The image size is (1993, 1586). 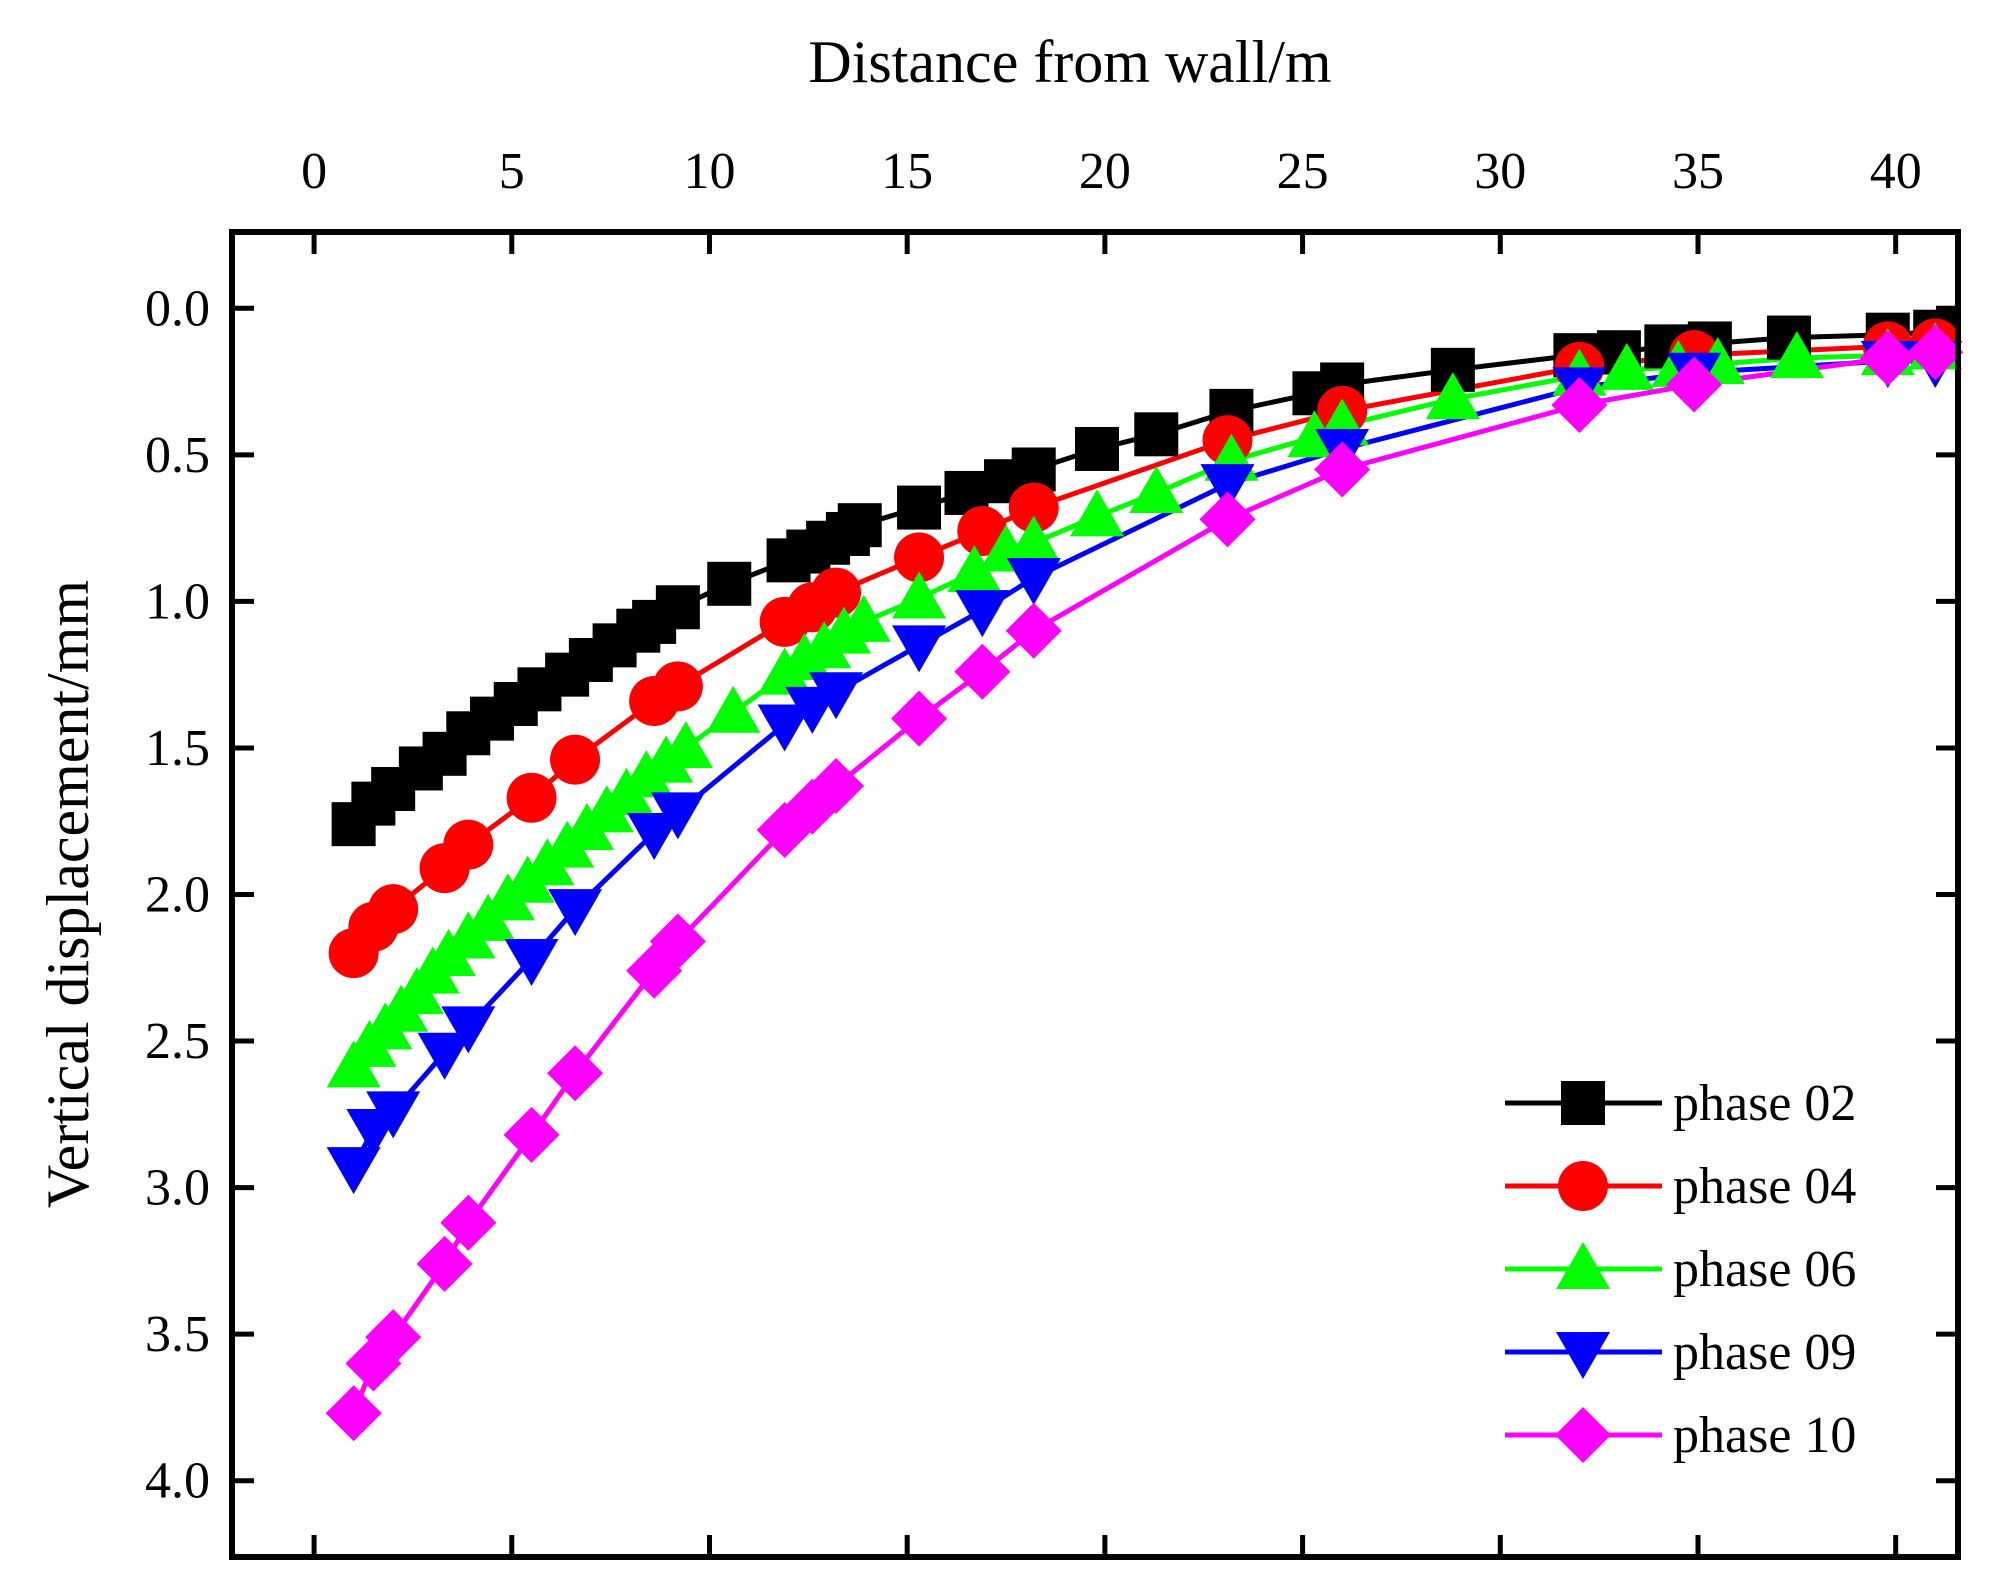 What do you see at coordinates (512, 171) in the screenshot?
I see `x-tick-label: 5` at bounding box center [512, 171].